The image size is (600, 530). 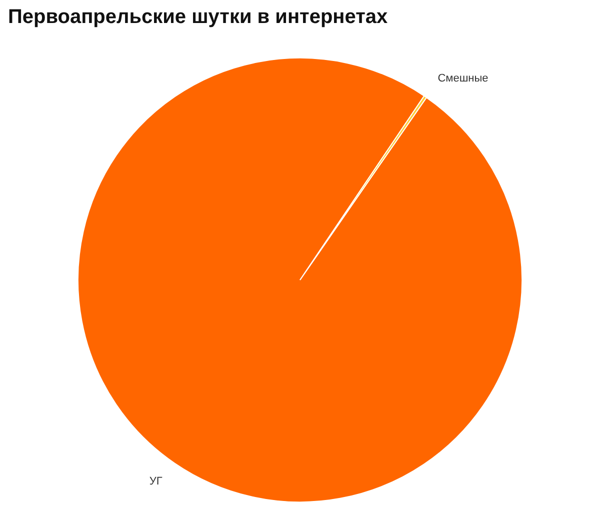 What do you see at coordinates (155, 481) in the screenshot?
I see `slice-label: УГ` at bounding box center [155, 481].